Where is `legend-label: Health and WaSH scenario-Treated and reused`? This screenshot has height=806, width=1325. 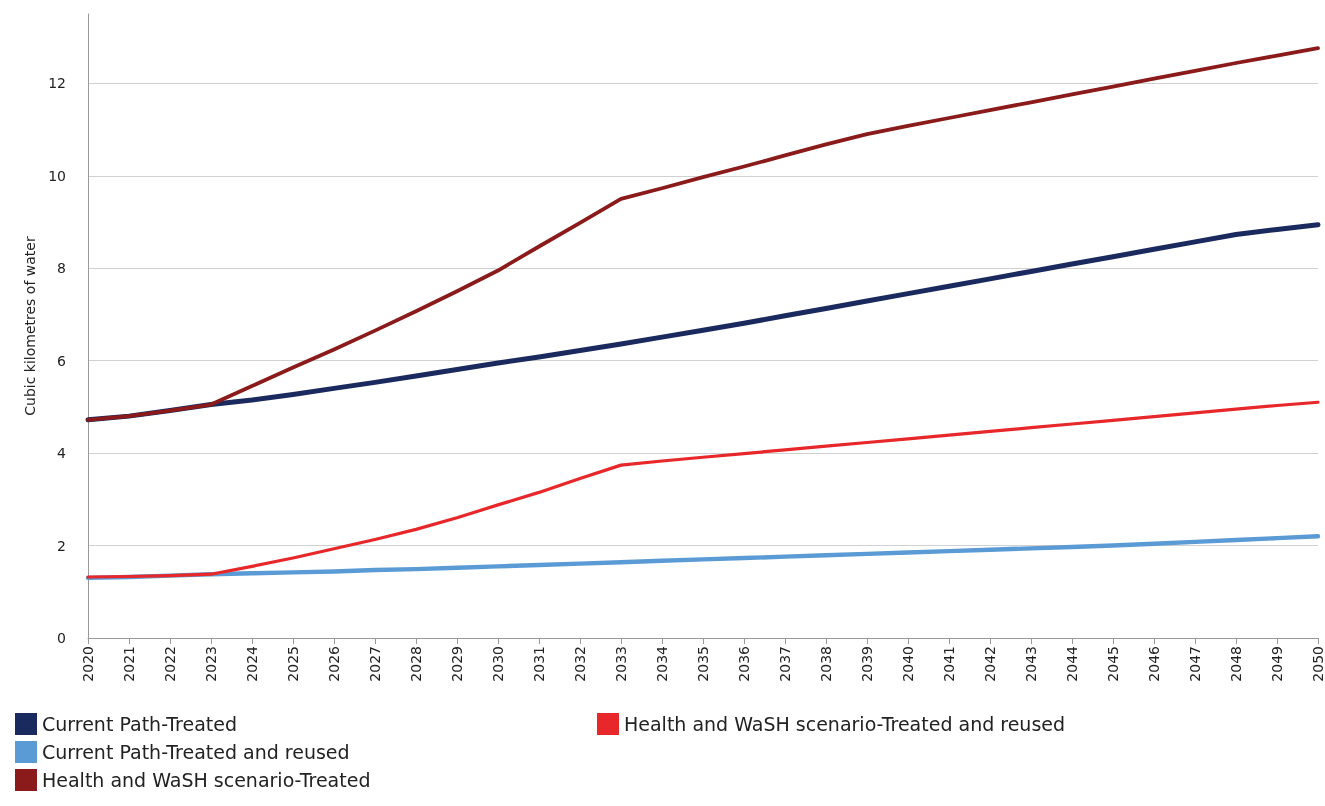
legend-label: Health and WaSH scenario-Treated and reused is located at coordinates (845, 724).